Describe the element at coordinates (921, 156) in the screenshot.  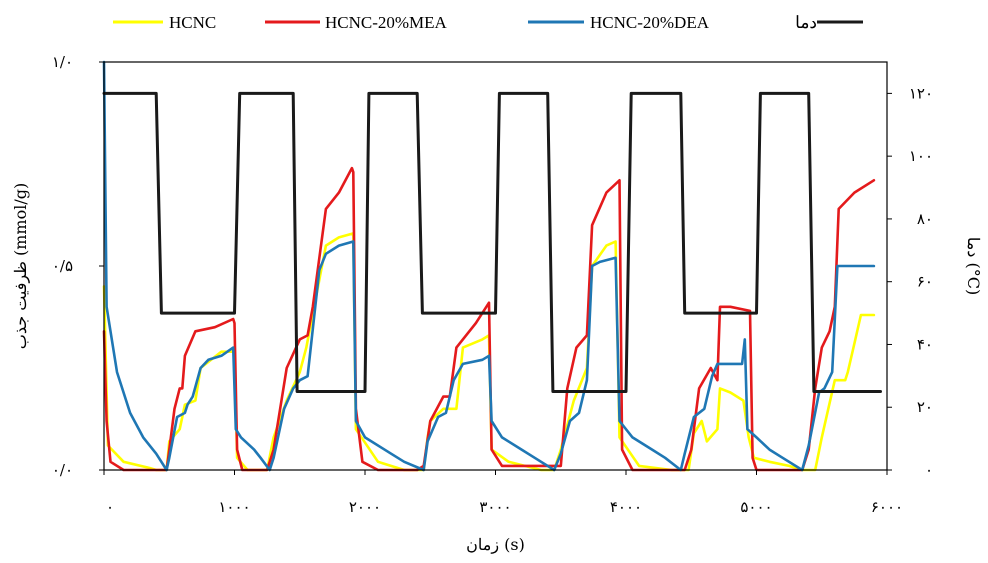
I see `y-right-tick-label: ۱۰۰` at that location.